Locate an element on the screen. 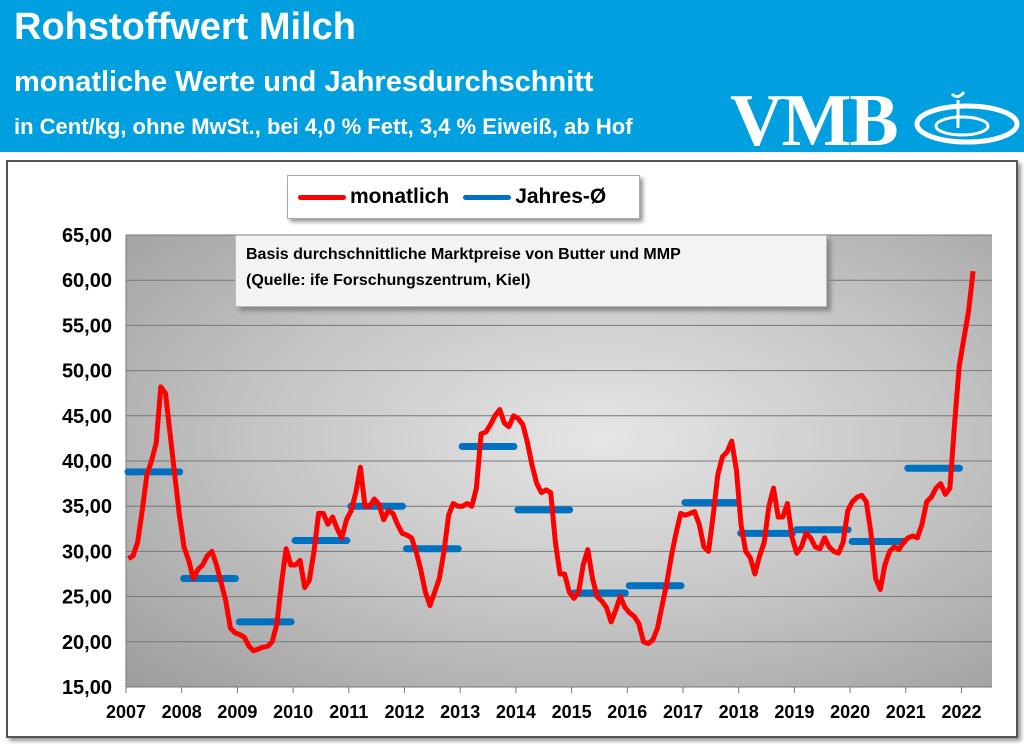 The width and height of the screenshot is (1024, 744). x-tick-label: 2018 is located at coordinates (739, 712).